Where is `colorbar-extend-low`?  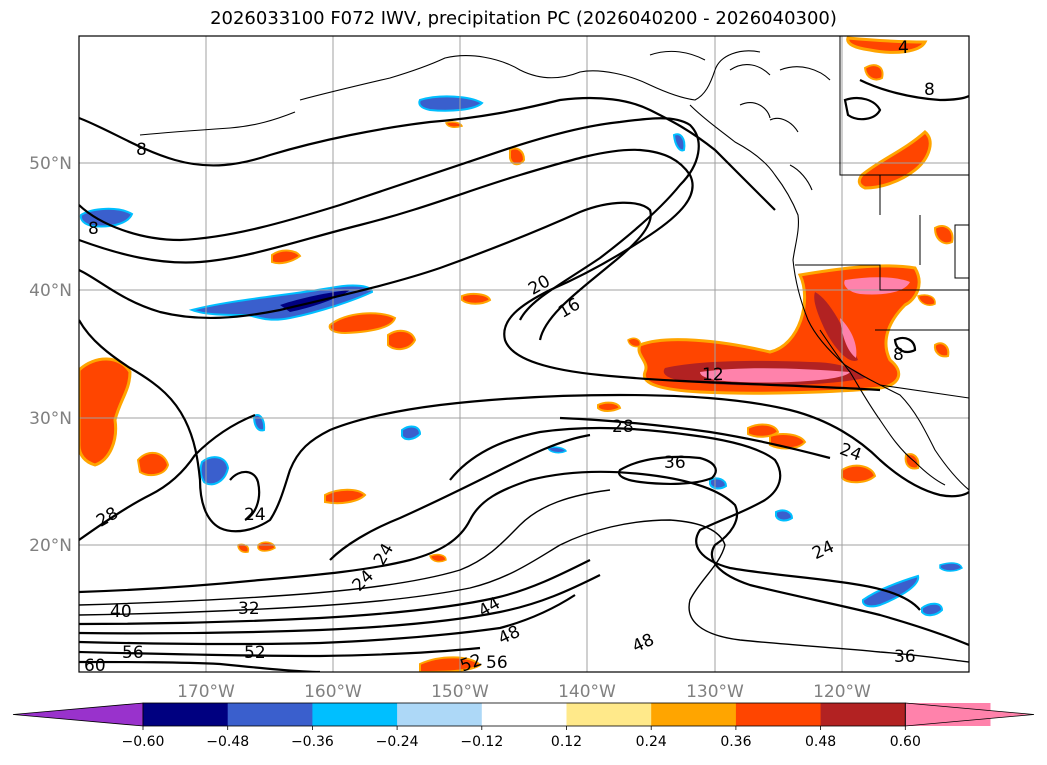
colorbar-extend-low is located at coordinates (78, 714).